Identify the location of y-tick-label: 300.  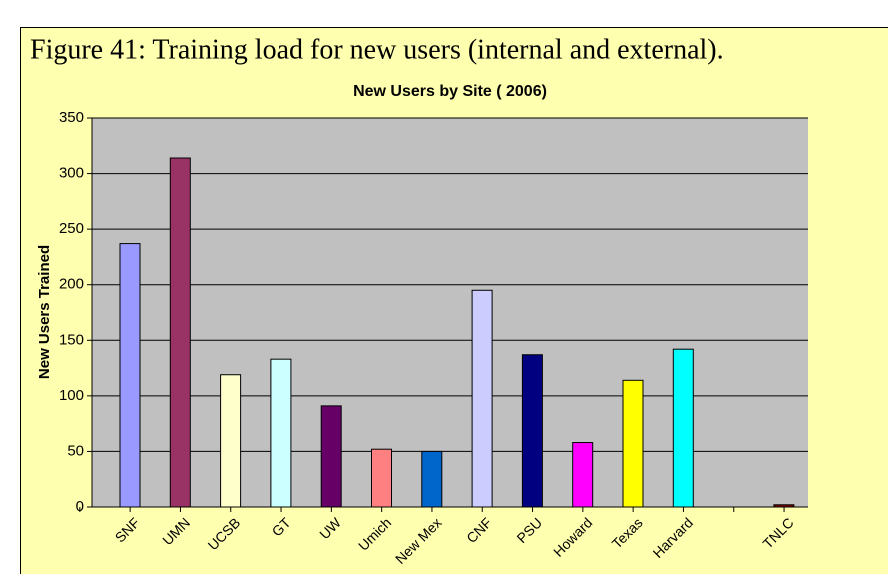
(71, 173).